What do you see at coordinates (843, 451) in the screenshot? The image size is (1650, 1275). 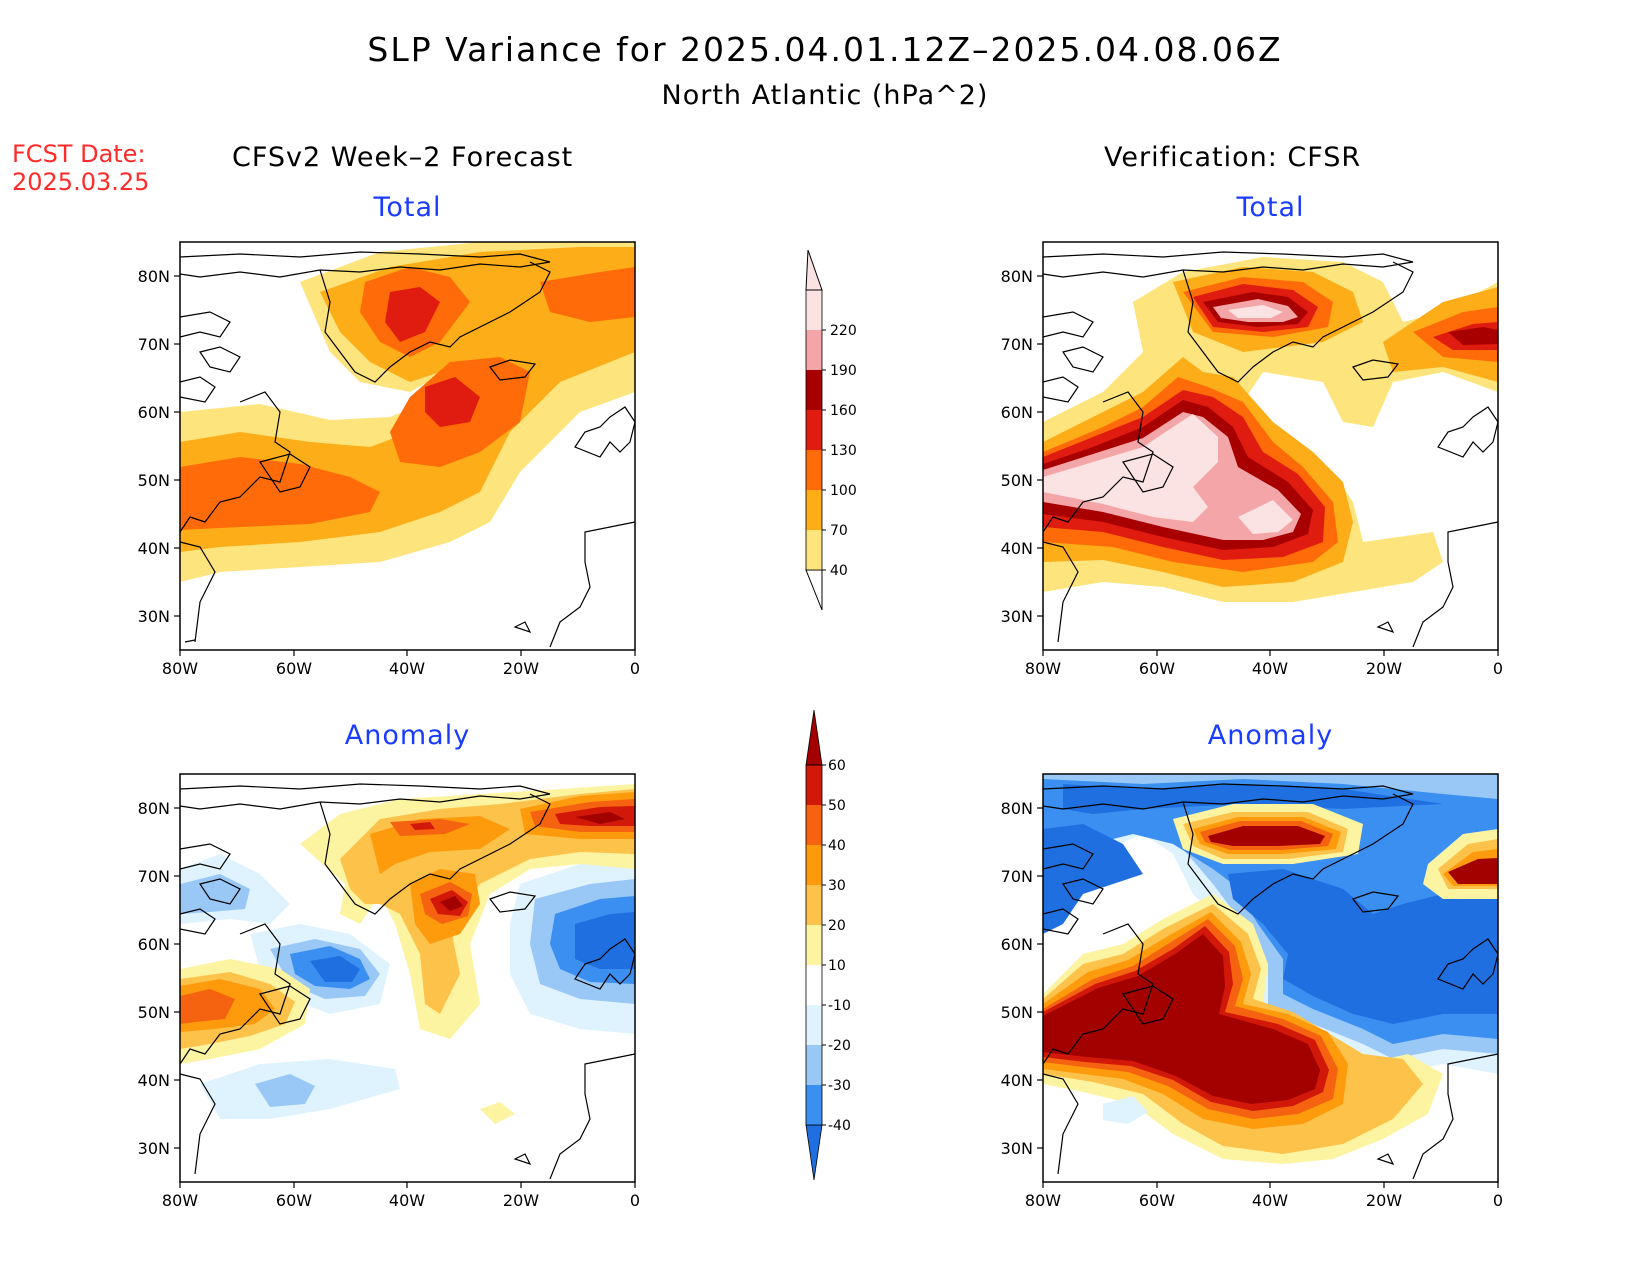 I see `colorbar-total-label: 130` at bounding box center [843, 451].